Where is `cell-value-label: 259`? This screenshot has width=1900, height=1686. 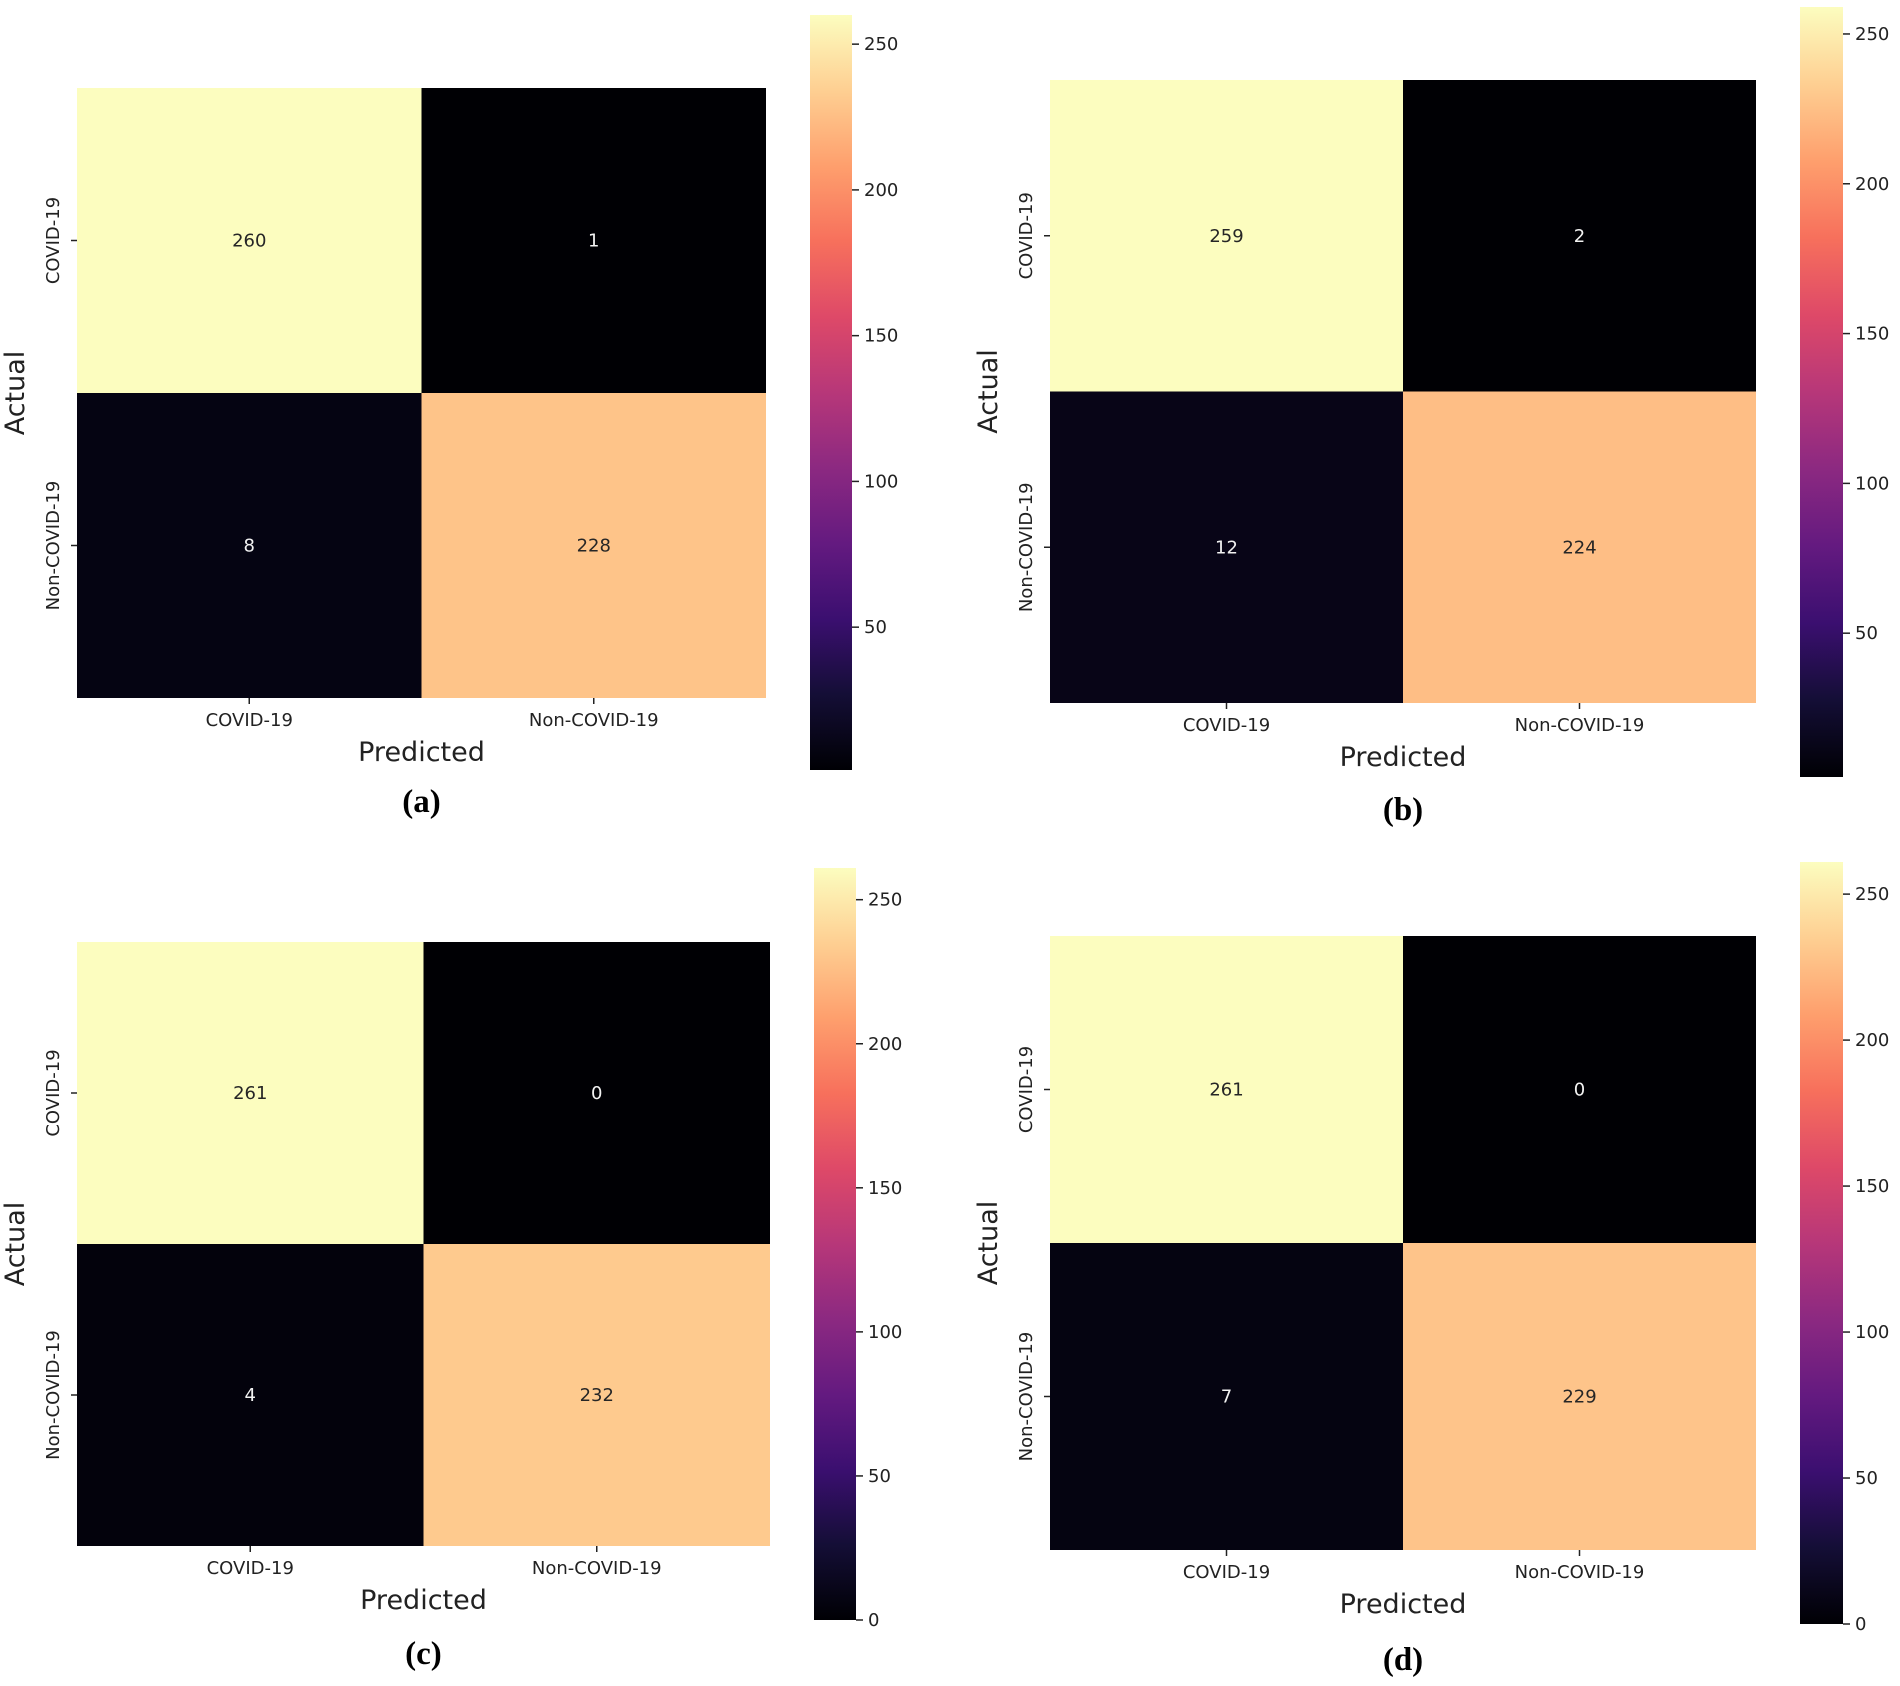
cell-value-label: 259 is located at coordinates (1226, 236).